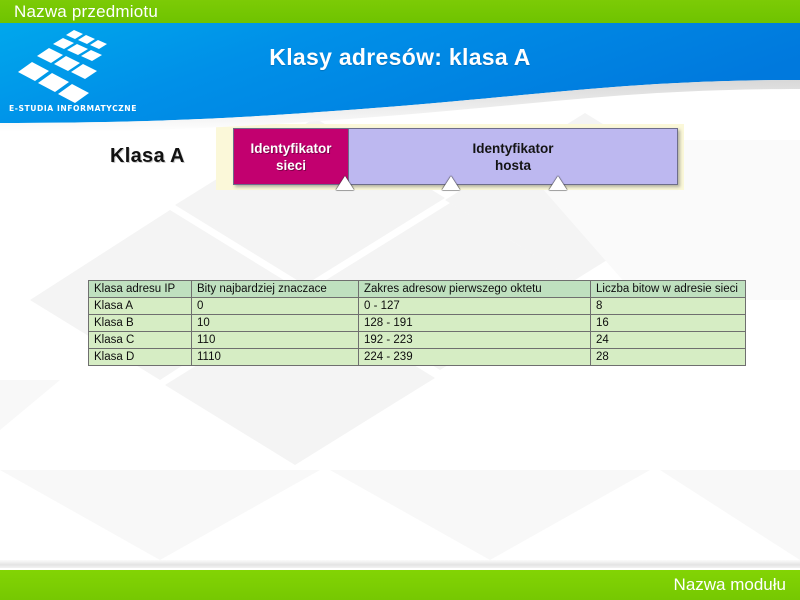 The width and height of the screenshot is (800, 600). Describe the element at coordinates (140, 357) in the screenshot. I see `table-cell: Klasa D` at that location.